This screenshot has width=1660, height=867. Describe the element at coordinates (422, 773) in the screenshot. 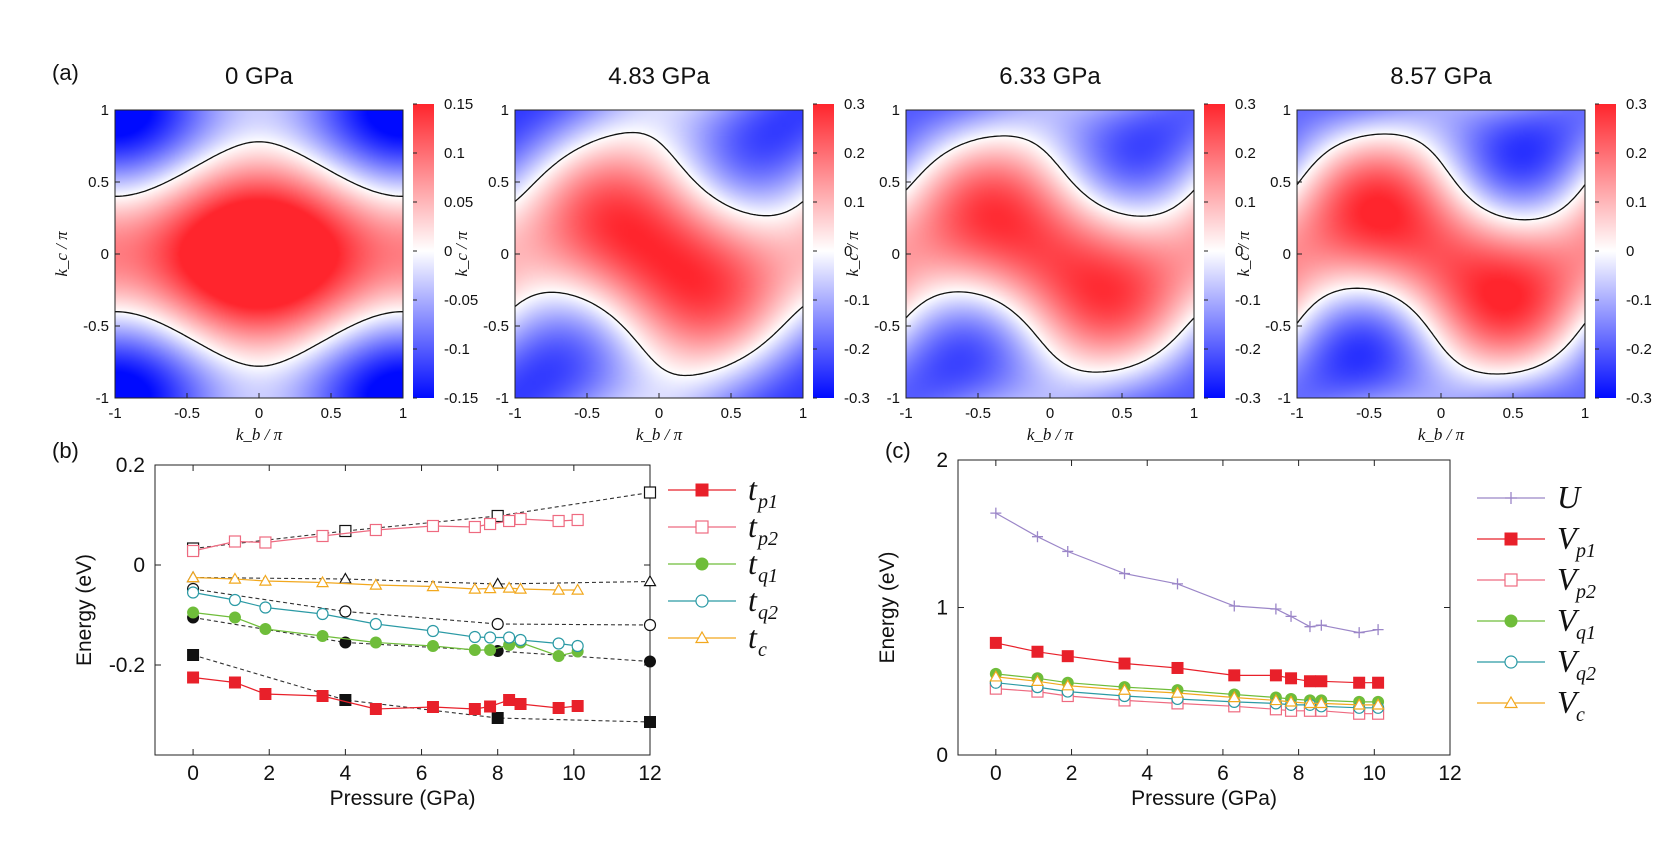

I see `x-tick-label: 6` at that location.